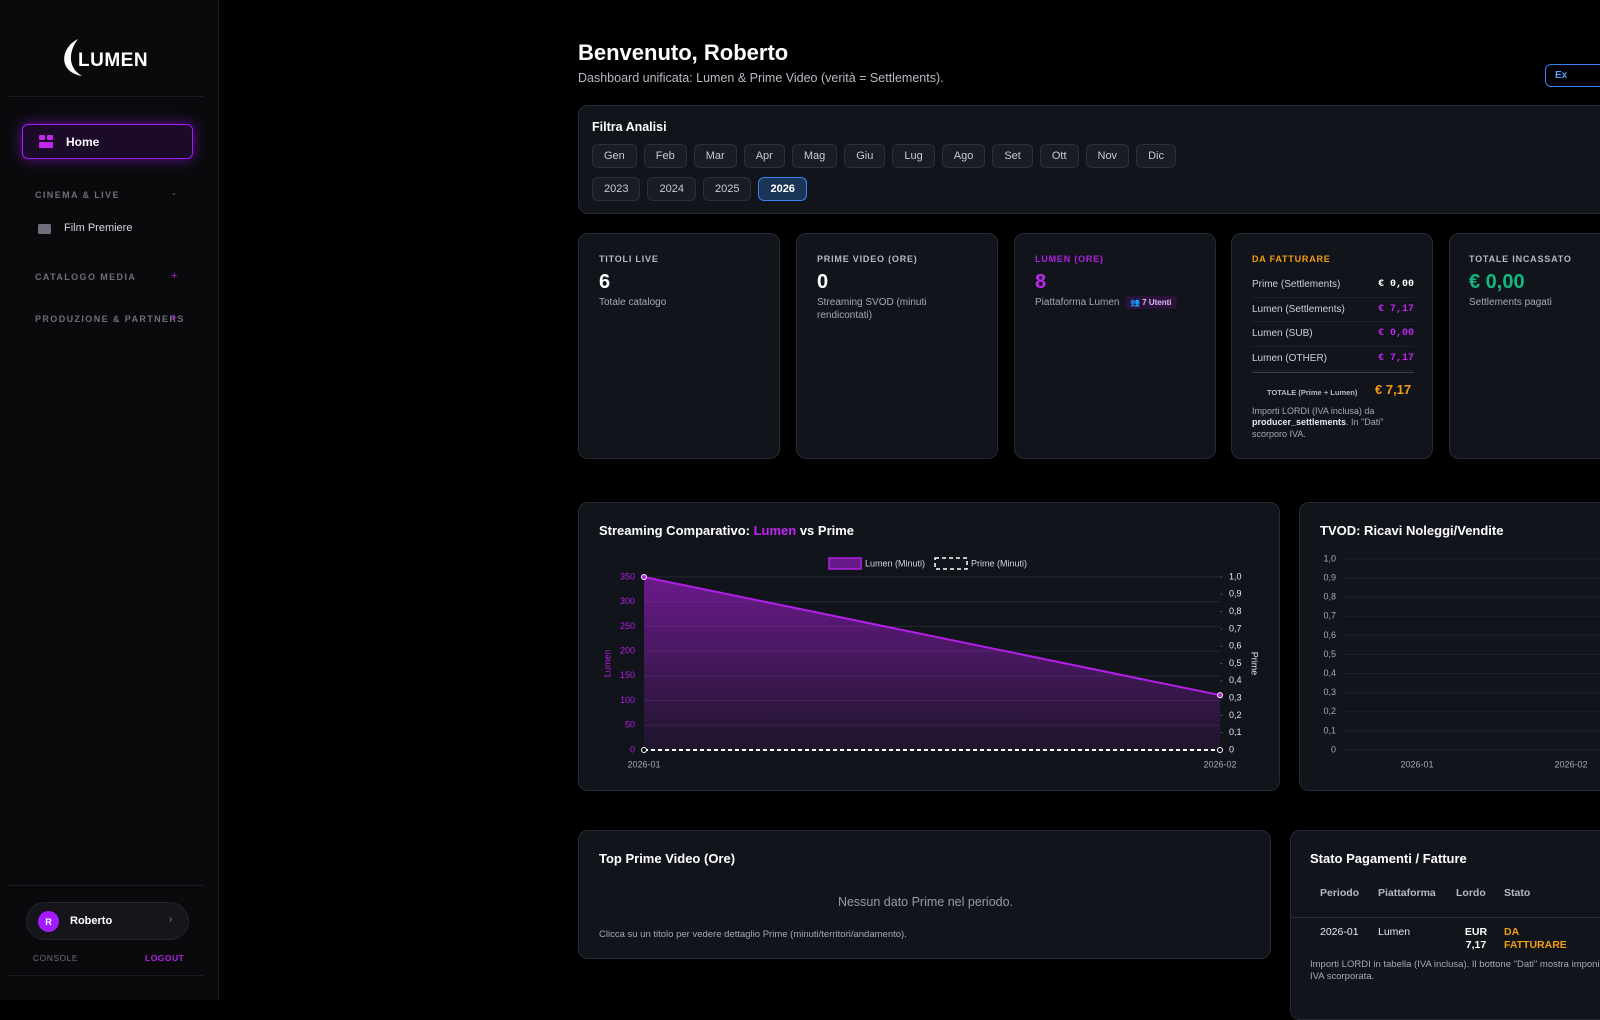 This screenshot has width=1600, height=1020. Describe the element at coordinates (1333, 359) in the screenshot. I see `billing-row: Lumen (OTHER) € 7,17` at that location.